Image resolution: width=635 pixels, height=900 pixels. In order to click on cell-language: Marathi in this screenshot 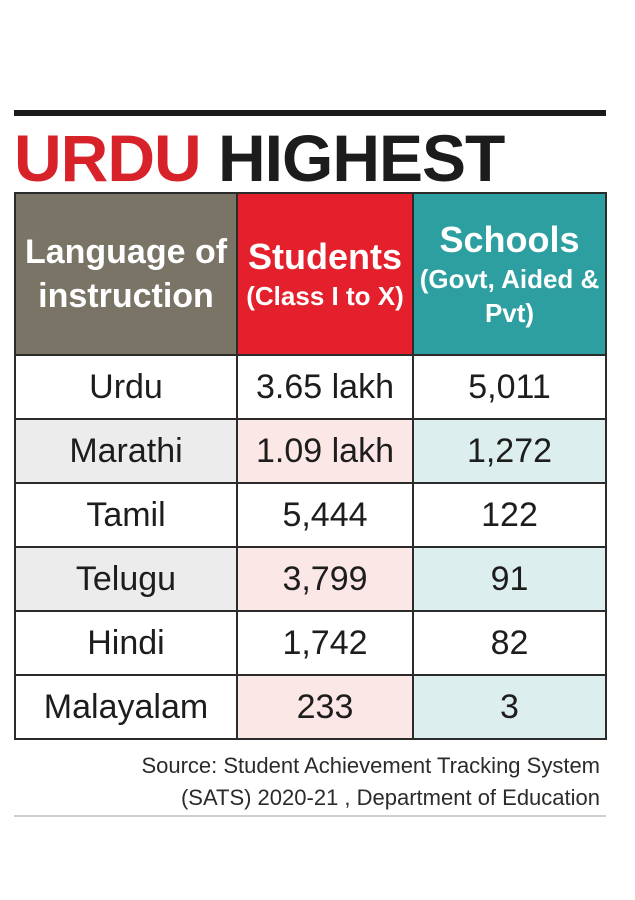, I will do `click(126, 451)`.